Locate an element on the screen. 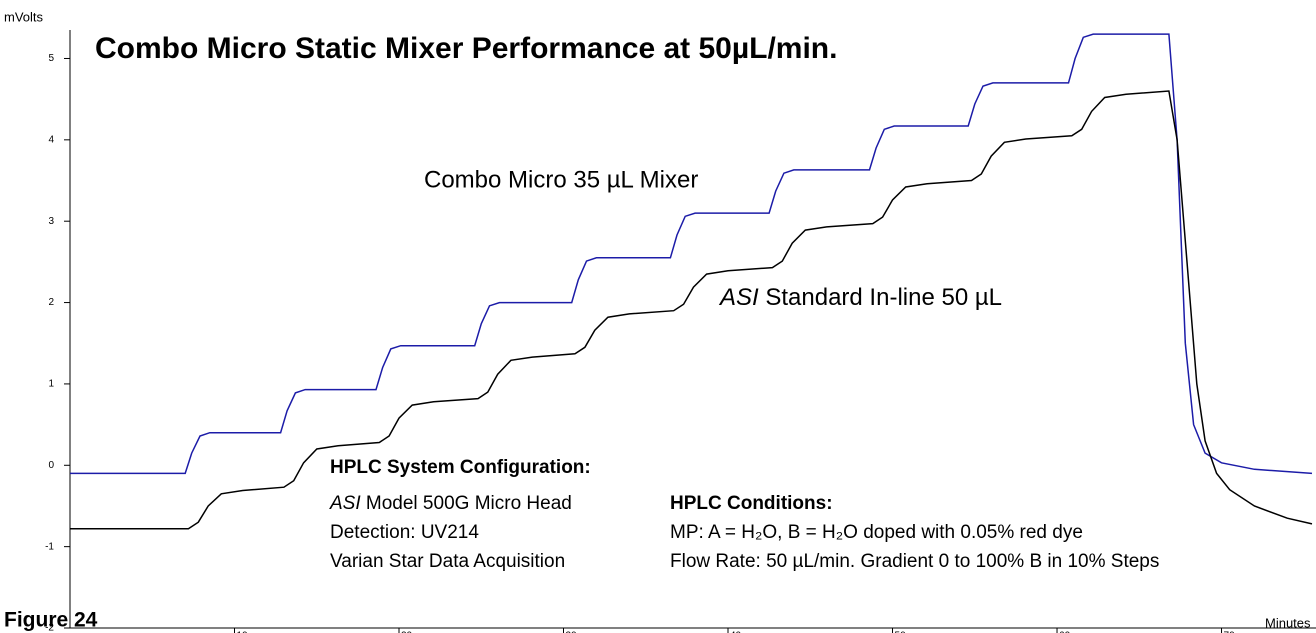  y-tick-label: 1 is located at coordinates (51, 384).